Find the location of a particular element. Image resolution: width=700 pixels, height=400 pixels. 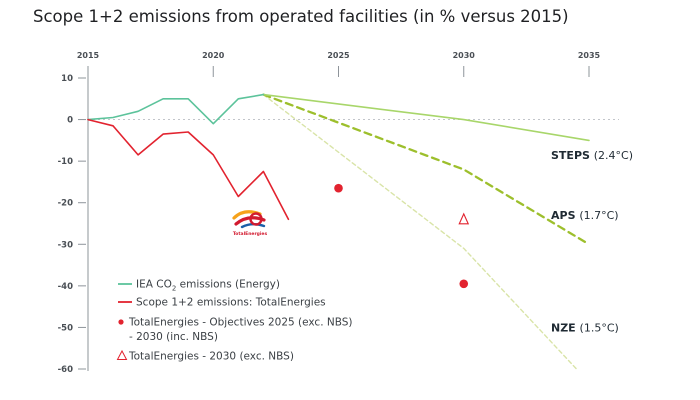

series-line-total is located at coordinates (188, 169).